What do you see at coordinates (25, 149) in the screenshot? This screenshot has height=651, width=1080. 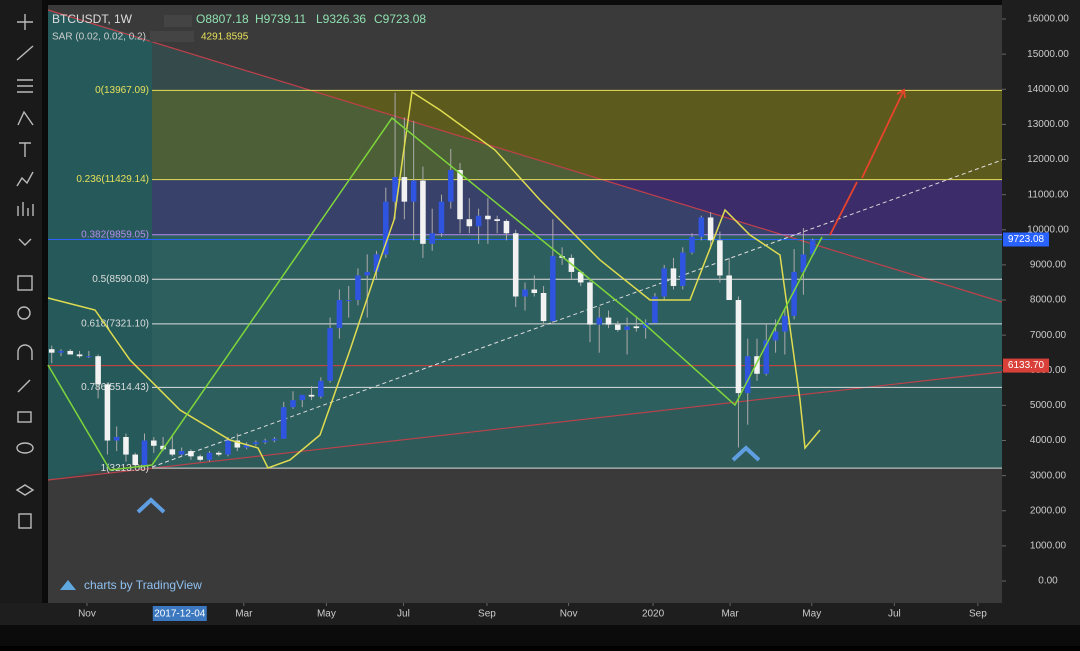 I see `icon-text` at bounding box center [25, 149].